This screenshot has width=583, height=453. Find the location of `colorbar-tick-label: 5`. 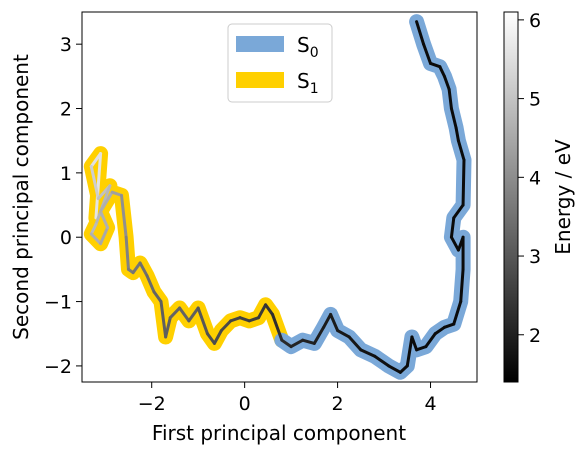

colorbar-tick-label: 5 is located at coordinates (535, 100).